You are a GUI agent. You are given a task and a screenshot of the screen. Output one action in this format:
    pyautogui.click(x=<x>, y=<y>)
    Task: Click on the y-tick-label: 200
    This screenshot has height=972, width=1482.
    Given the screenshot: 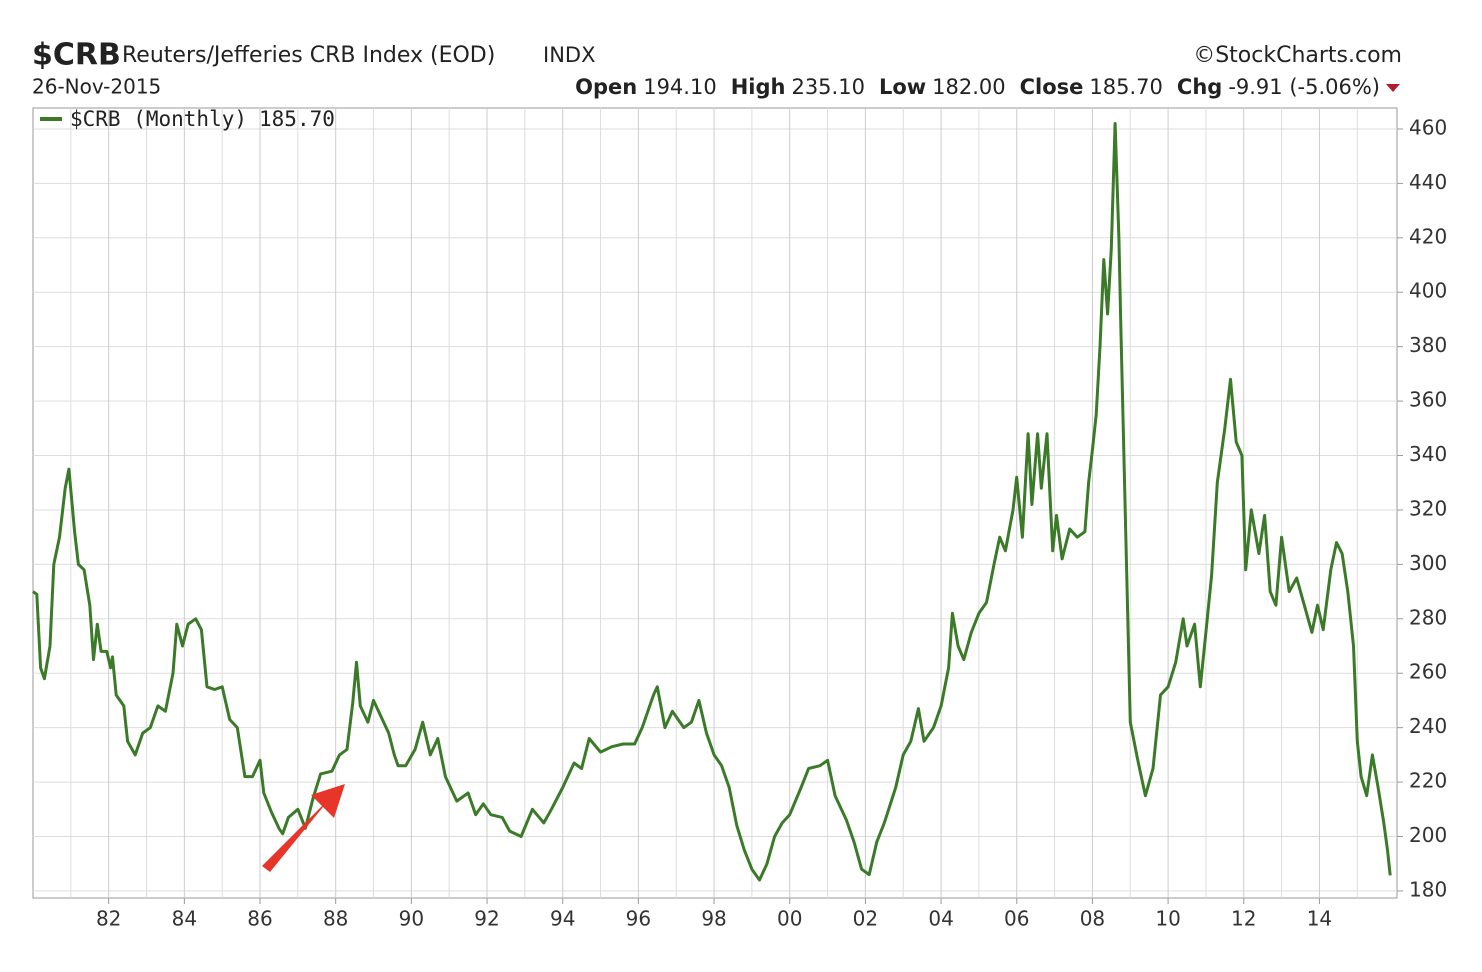 What is the action you would take?
    pyautogui.click(x=1428, y=835)
    